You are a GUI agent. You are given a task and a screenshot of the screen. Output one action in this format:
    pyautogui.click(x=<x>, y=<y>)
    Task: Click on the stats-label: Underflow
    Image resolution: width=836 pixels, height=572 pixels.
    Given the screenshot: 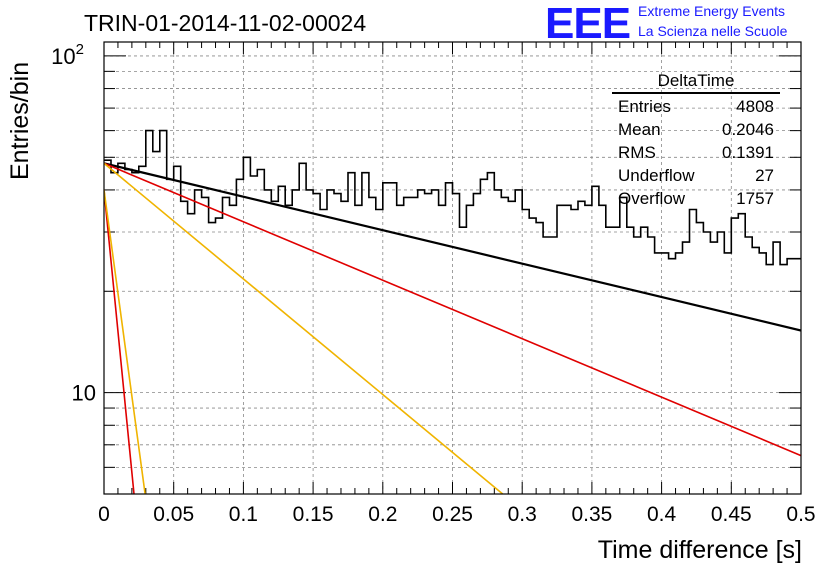 What is the action you would take?
    pyautogui.click(x=656, y=175)
    